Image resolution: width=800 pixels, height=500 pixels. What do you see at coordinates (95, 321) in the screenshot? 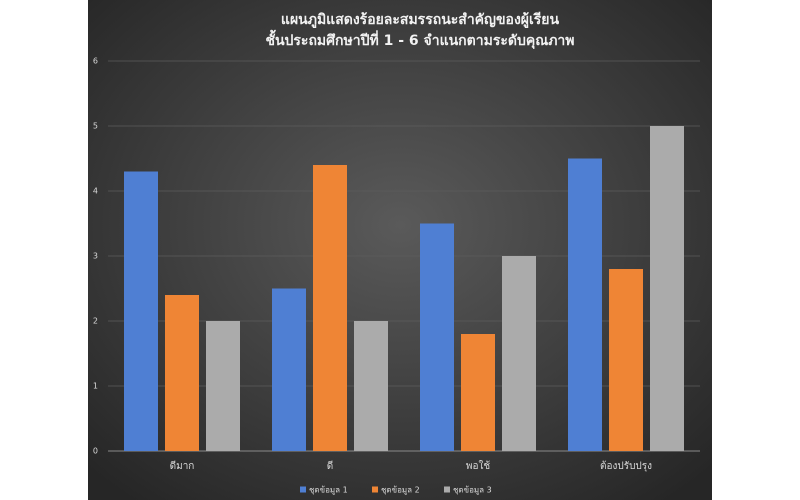
I see `y-tick-label: 2` at bounding box center [95, 321].